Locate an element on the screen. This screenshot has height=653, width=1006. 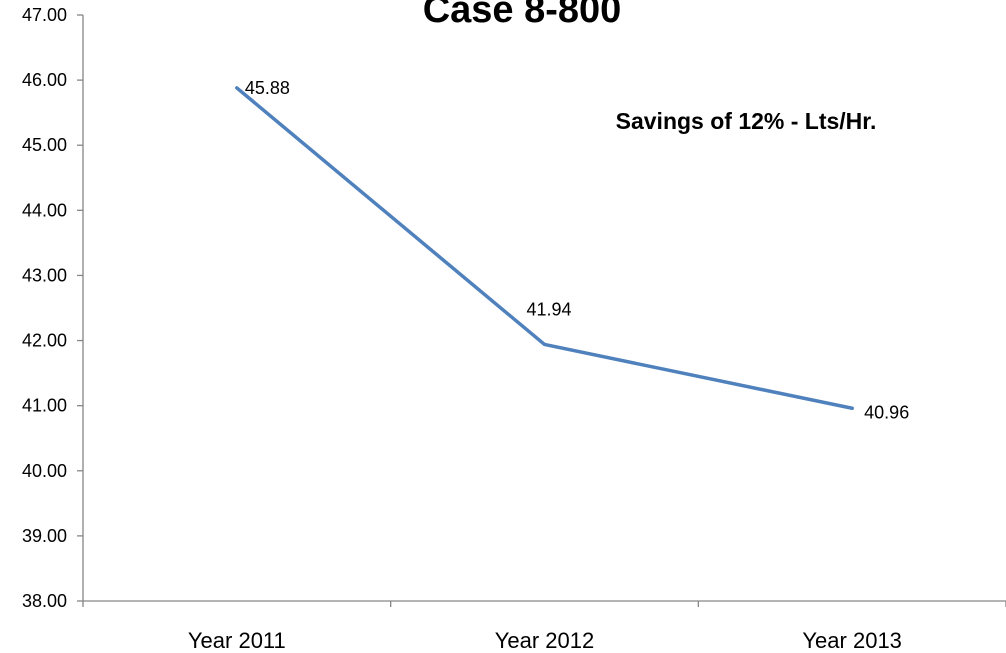
chart-title: Case 8-800 is located at coordinates (522, 15).